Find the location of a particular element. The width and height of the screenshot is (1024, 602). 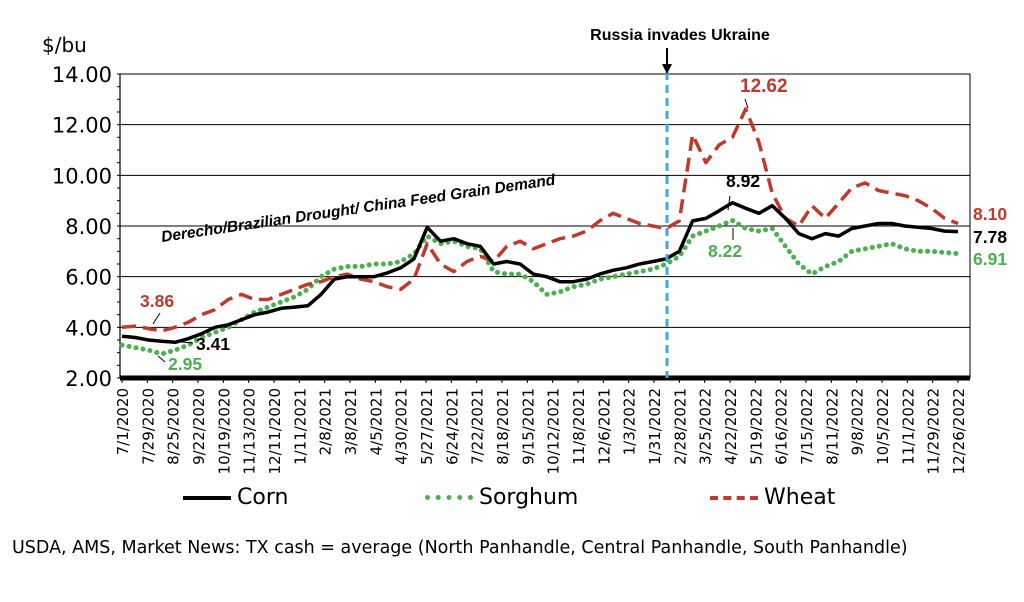

legend: Corn Sorghum Wheat is located at coordinates (512, 500).